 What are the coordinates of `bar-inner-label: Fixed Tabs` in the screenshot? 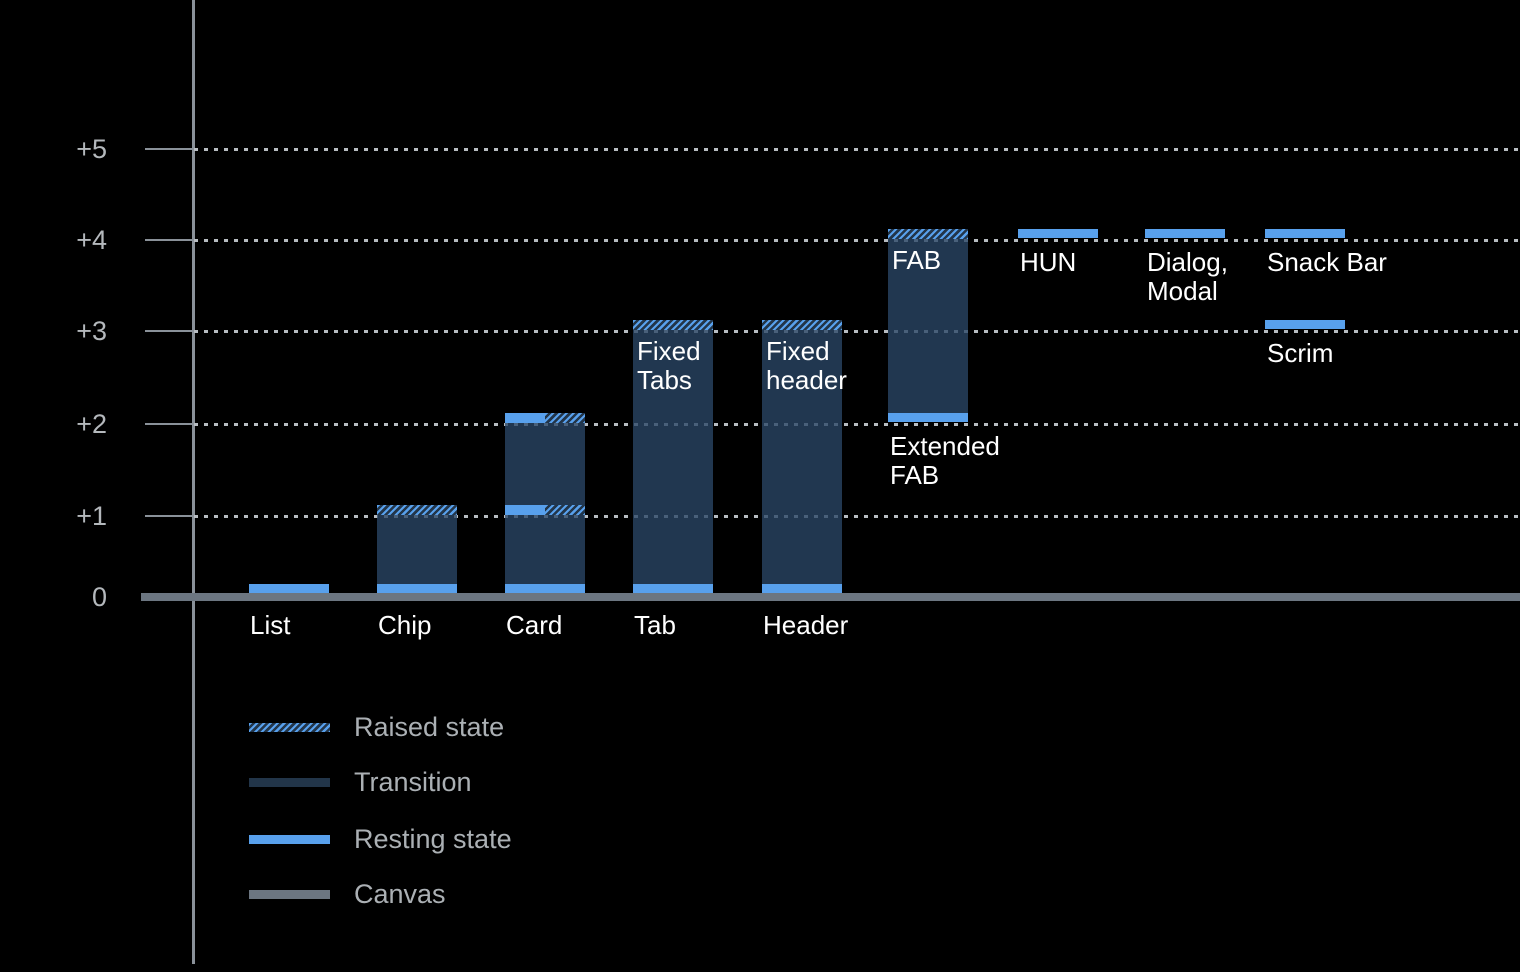 It's located at (669, 365).